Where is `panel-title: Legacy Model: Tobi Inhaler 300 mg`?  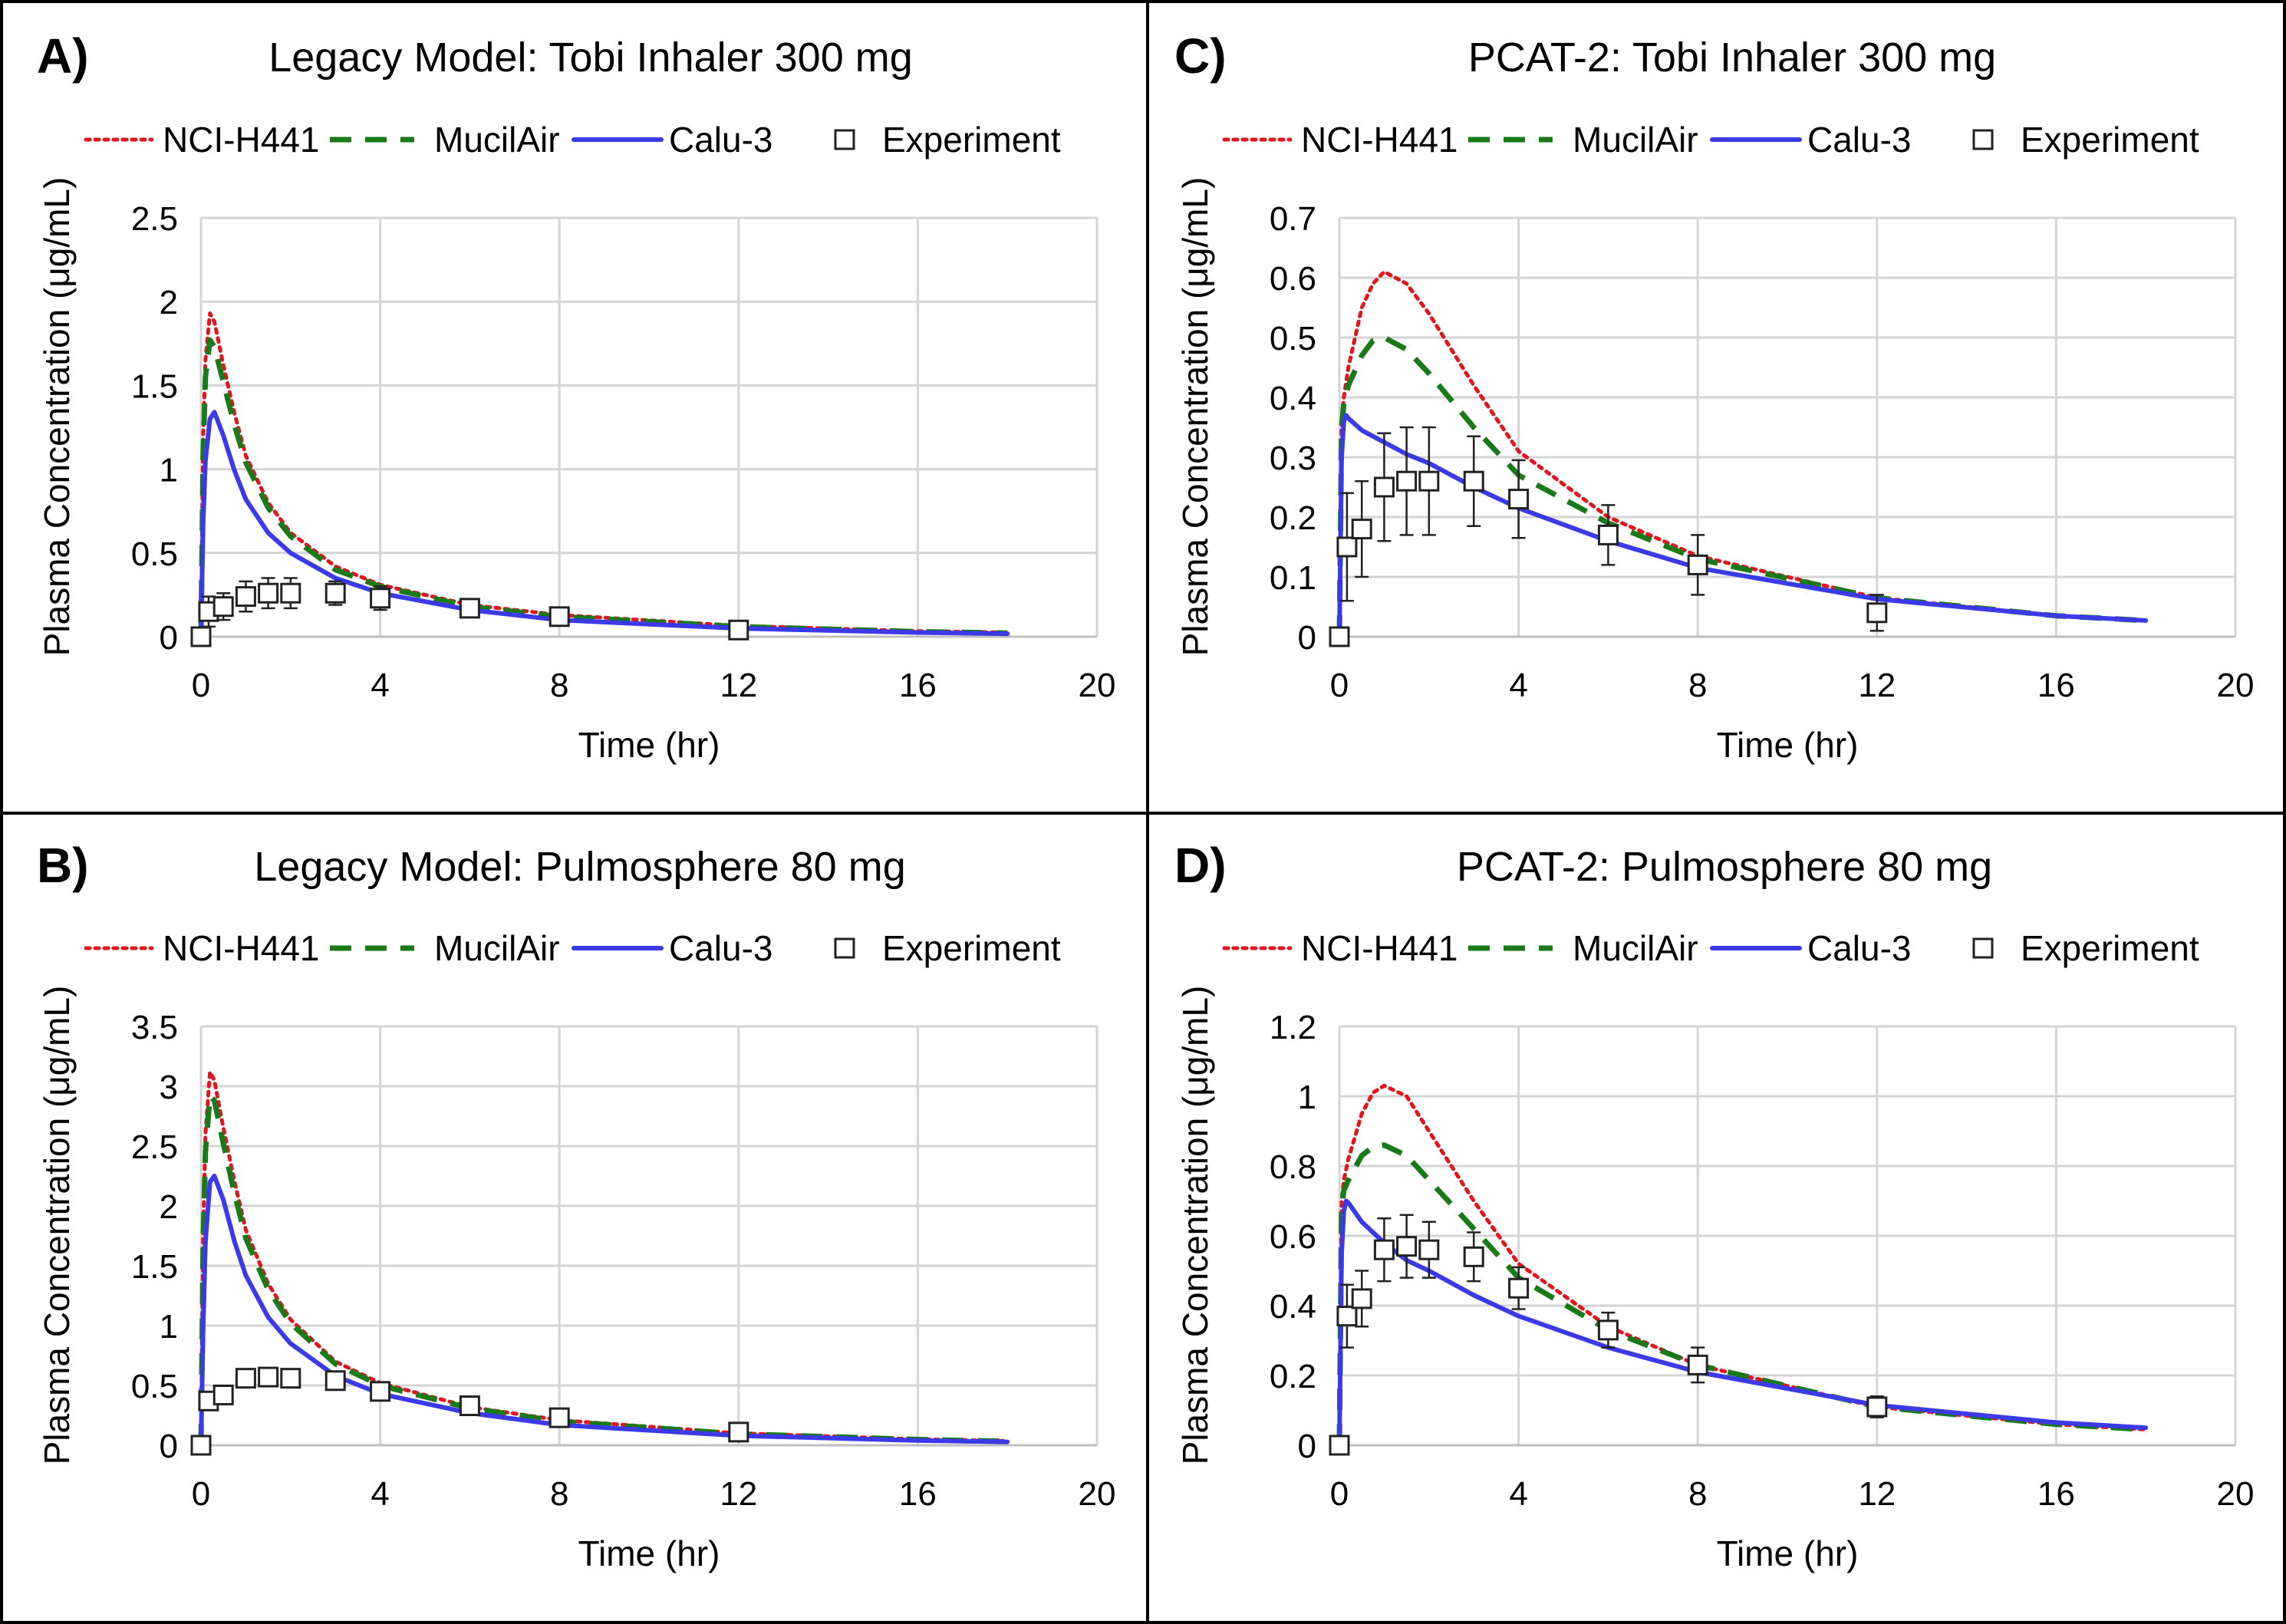
panel-title: Legacy Model: Tobi Inhaler 300 mg is located at coordinates (590, 58).